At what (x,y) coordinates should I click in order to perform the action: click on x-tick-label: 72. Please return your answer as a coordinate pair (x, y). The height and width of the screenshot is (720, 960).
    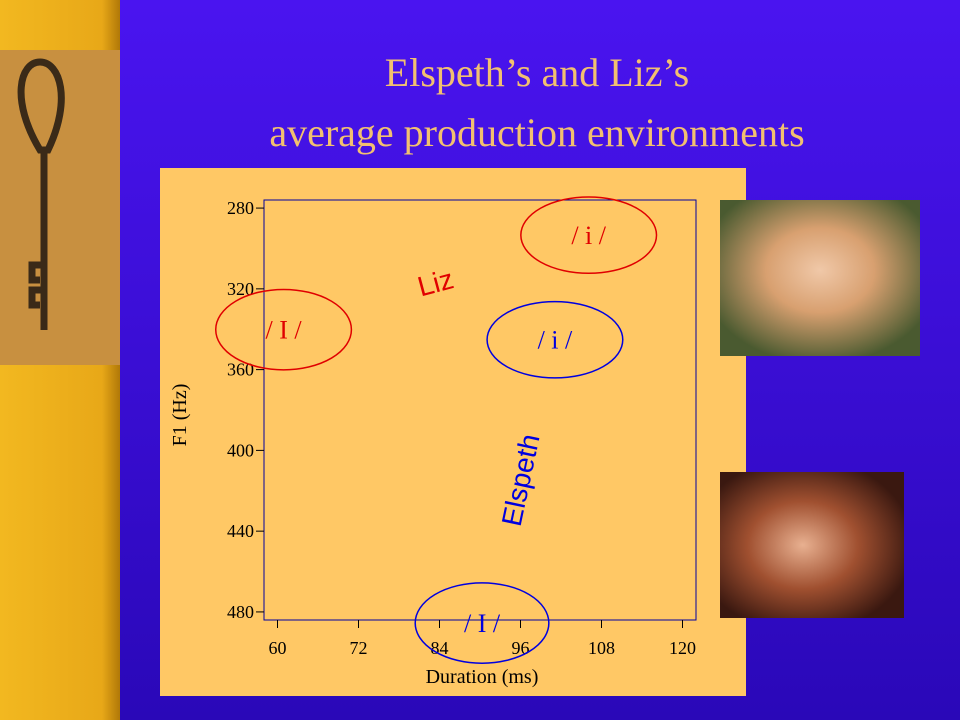
    Looking at the image, I should click on (359, 648).